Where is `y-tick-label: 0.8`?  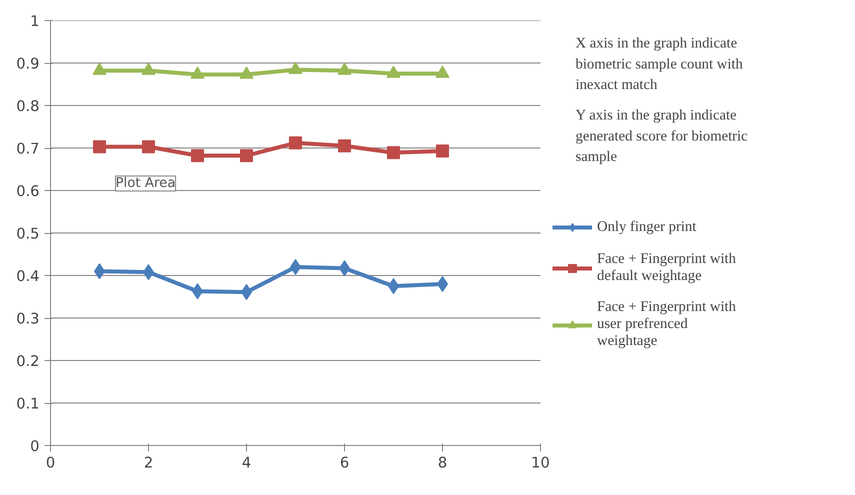
y-tick-label: 0.8 is located at coordinates (28, 106).